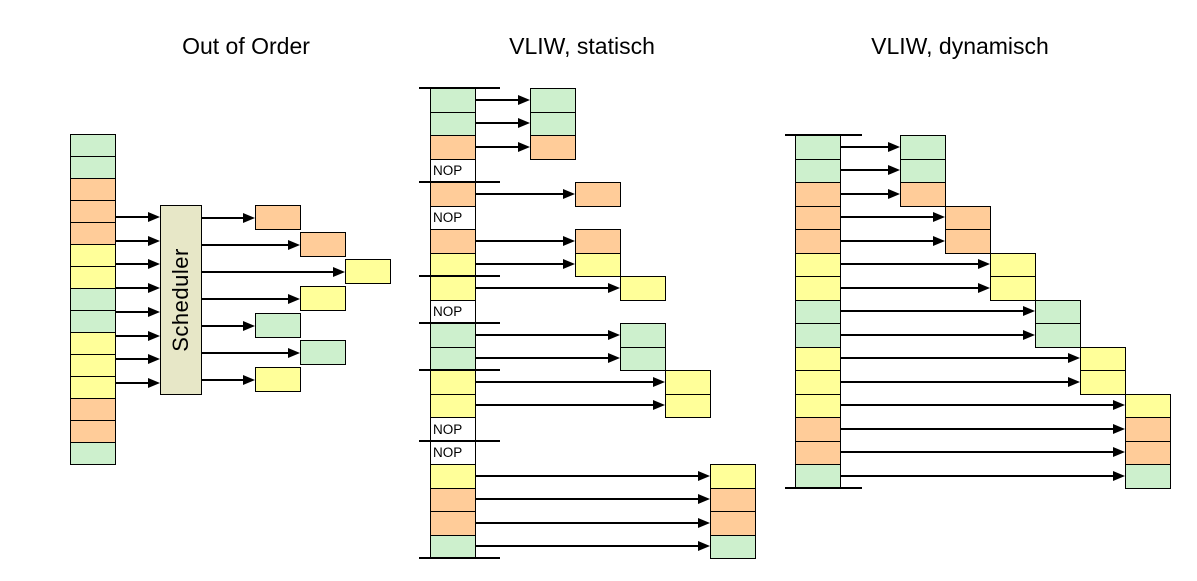  I want to click on vliw-static-nop-box-15: NOP, so click(453, 452).